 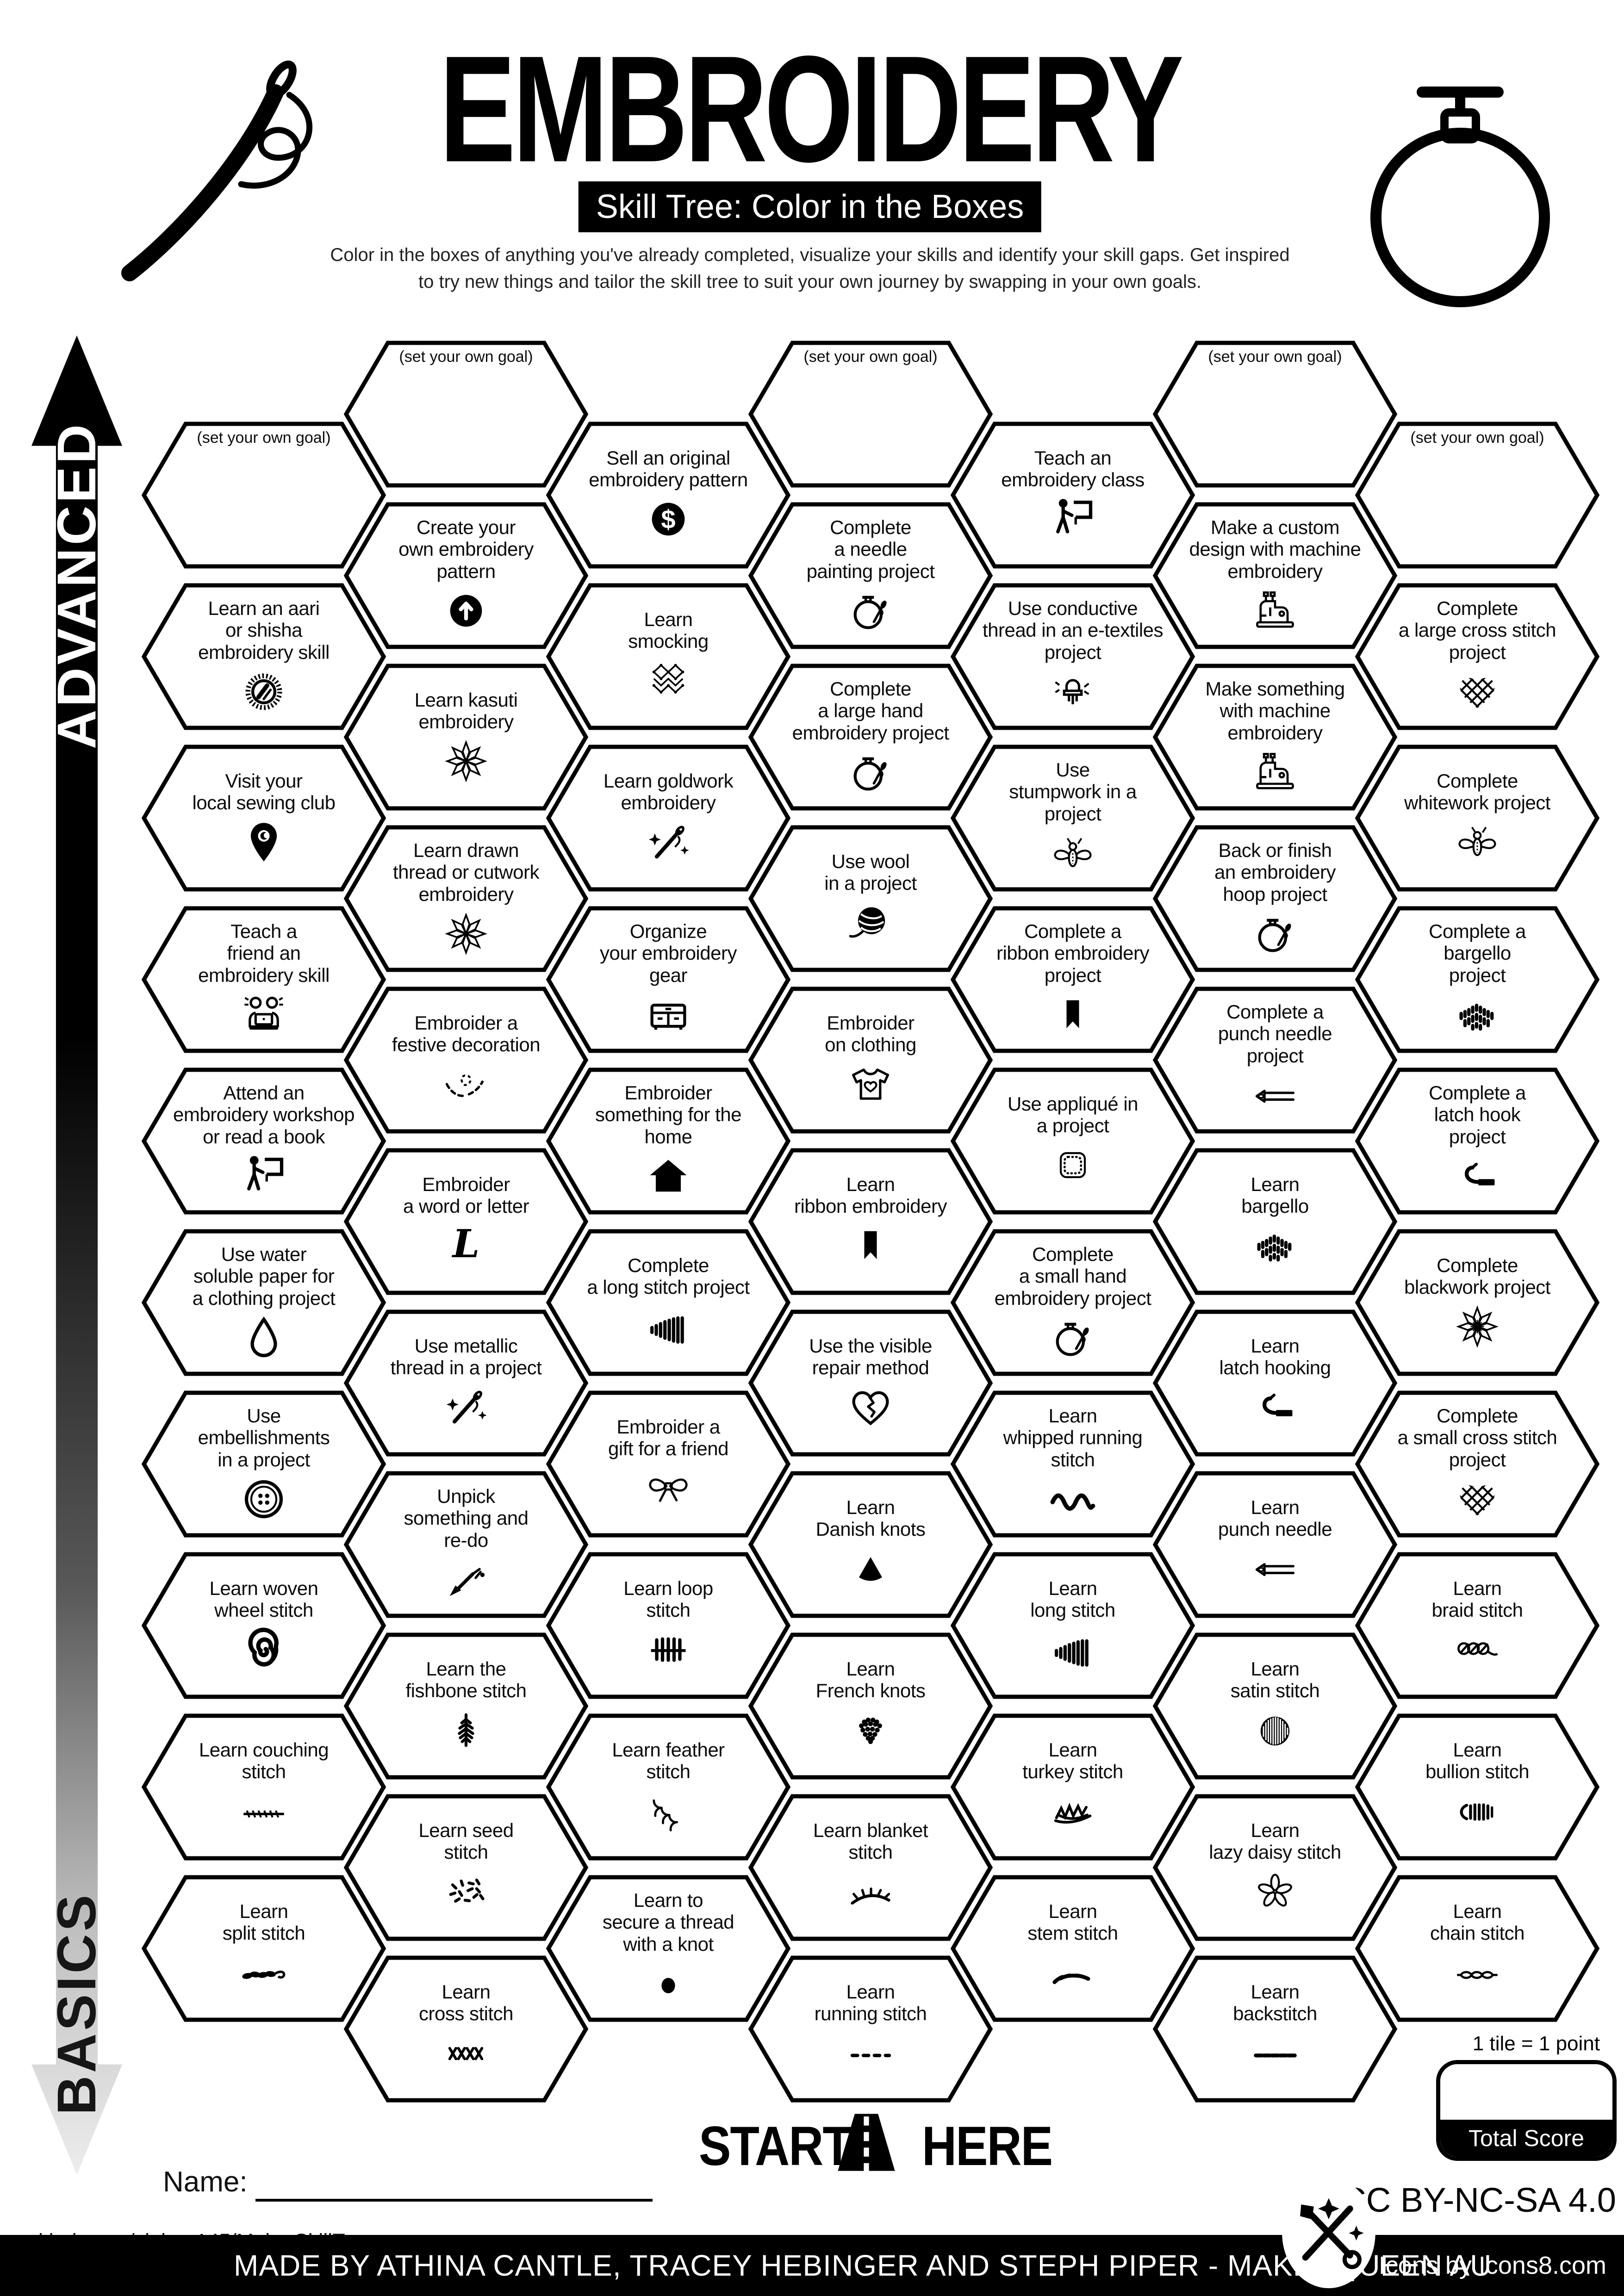 I want to click on hex-tile: Learn Danish knots, so click(x=870, y=1545).